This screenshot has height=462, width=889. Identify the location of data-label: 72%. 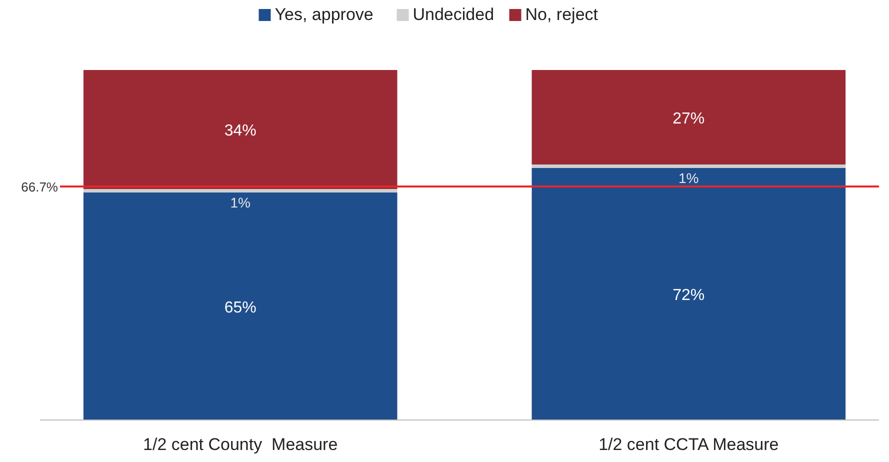
(688, 295).